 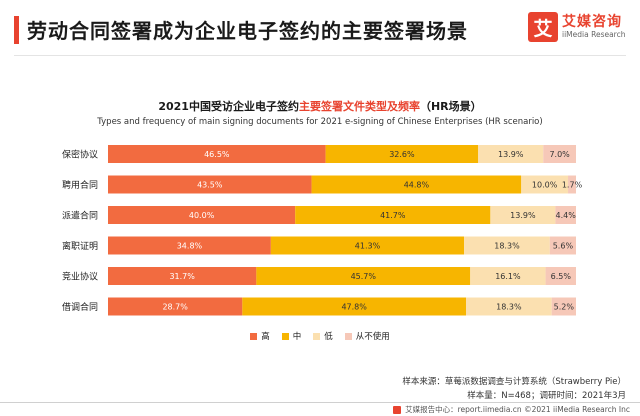 I want to click on data-label-never: 6.5%, so click(x=561, y=276).